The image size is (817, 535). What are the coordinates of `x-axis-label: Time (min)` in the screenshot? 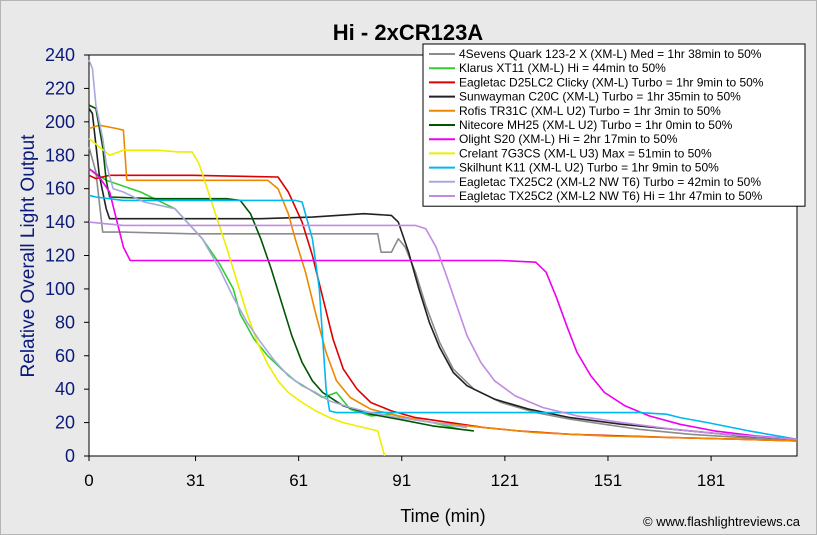 It's located at (442, 516).